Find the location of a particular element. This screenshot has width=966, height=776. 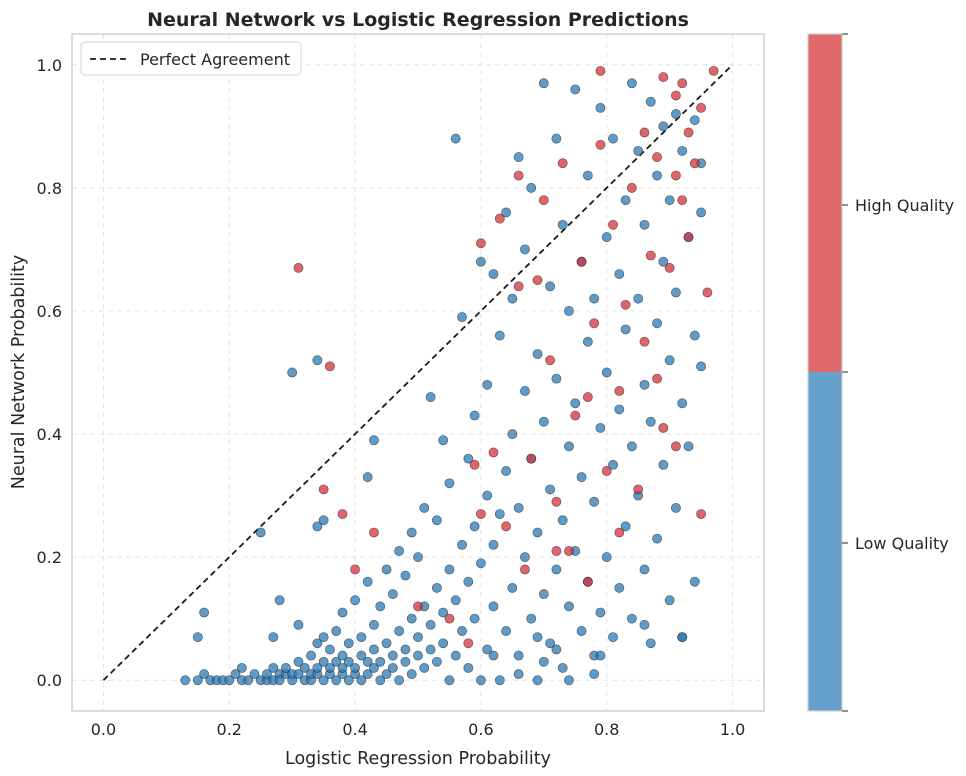

legend: Perfect Agreement is located at coordinates (191, 58).